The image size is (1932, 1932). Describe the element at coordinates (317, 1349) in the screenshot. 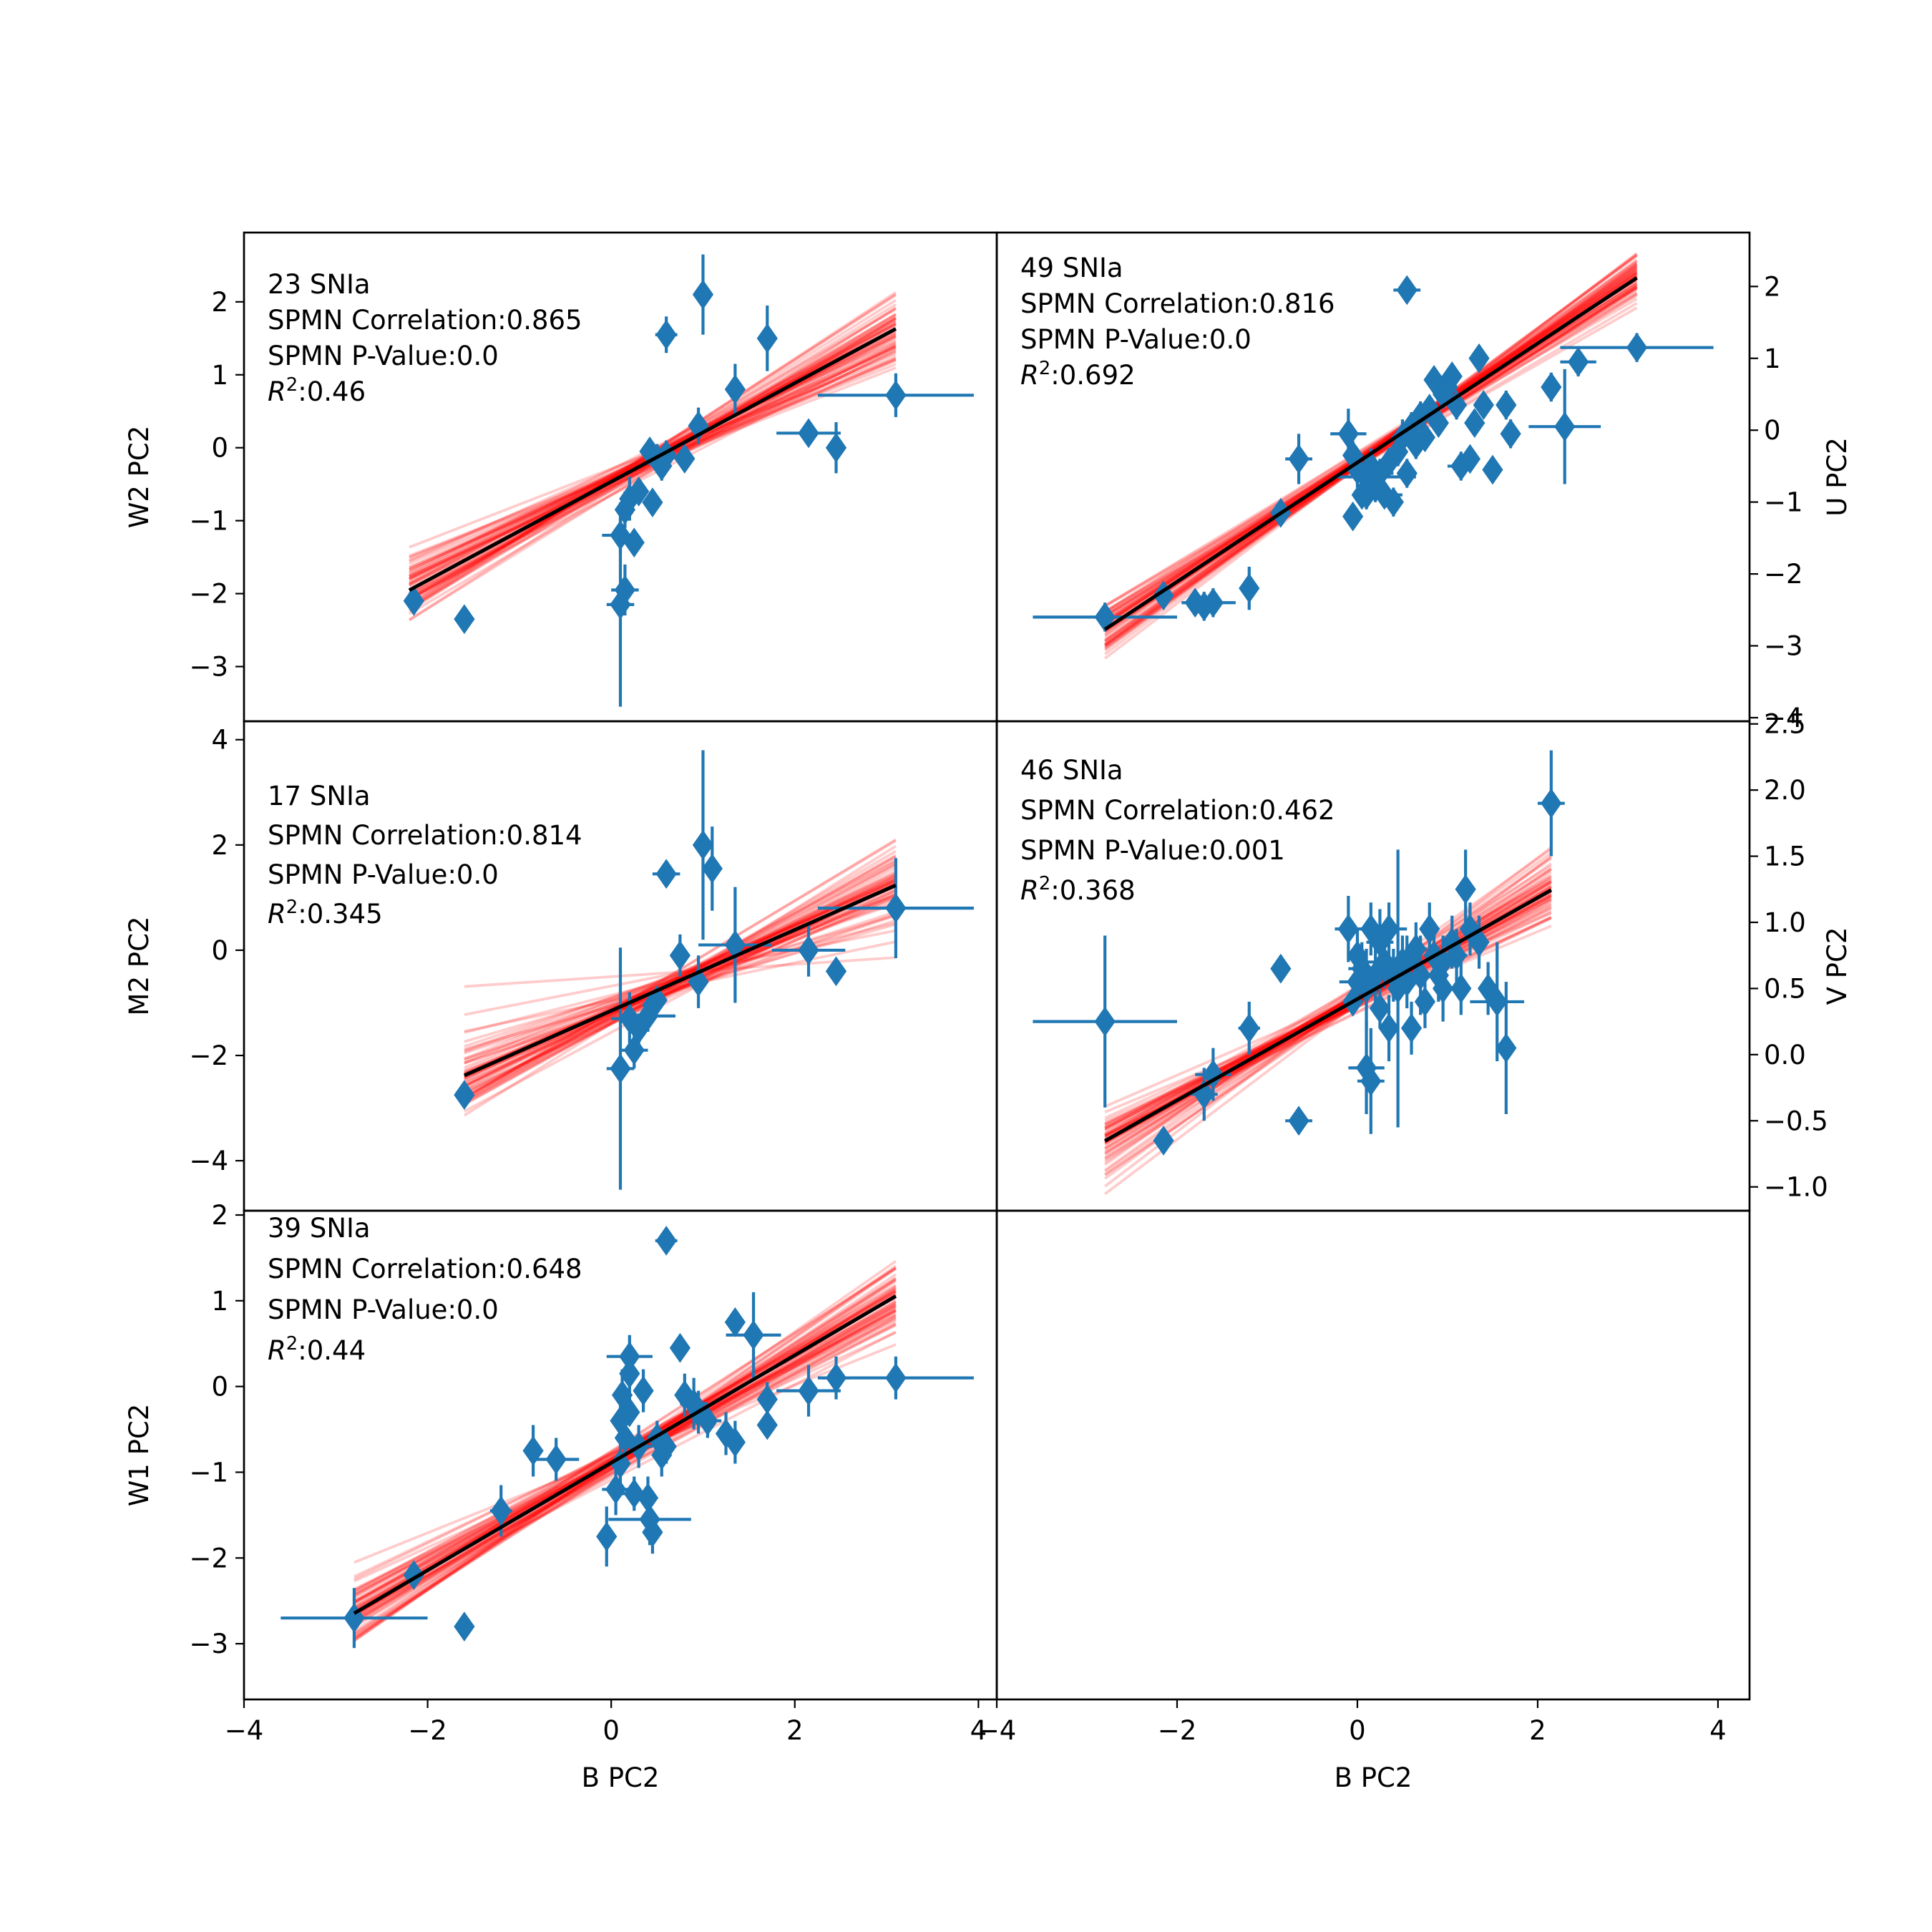

I see `annotation-line: R2:0.44` at that location.